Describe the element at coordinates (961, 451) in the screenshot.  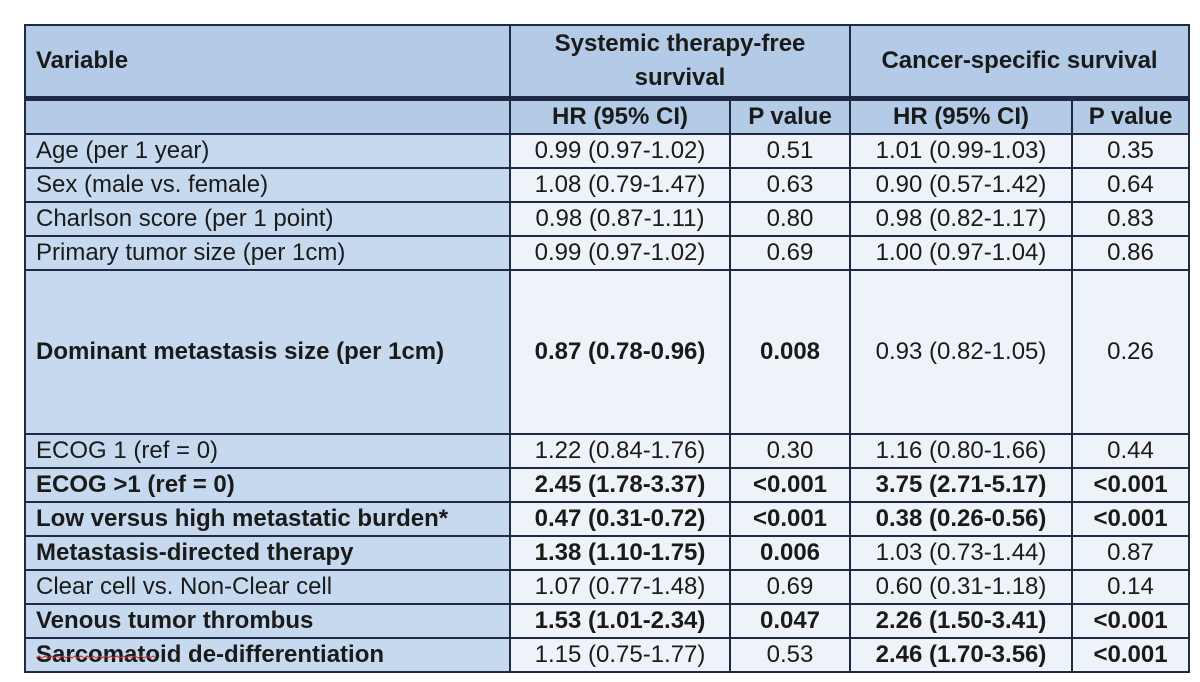
I see `row-hr-2: 1.16 (0.80-1.66)` at that location.